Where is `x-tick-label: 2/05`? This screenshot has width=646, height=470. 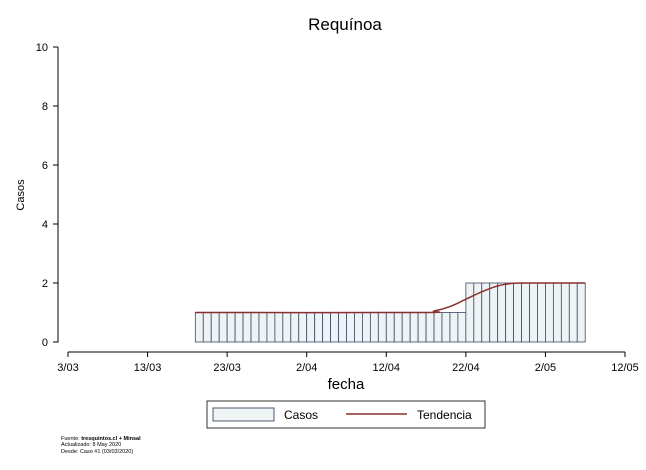 x-tick-label: 2/05 is located at coordinates (545, 368).